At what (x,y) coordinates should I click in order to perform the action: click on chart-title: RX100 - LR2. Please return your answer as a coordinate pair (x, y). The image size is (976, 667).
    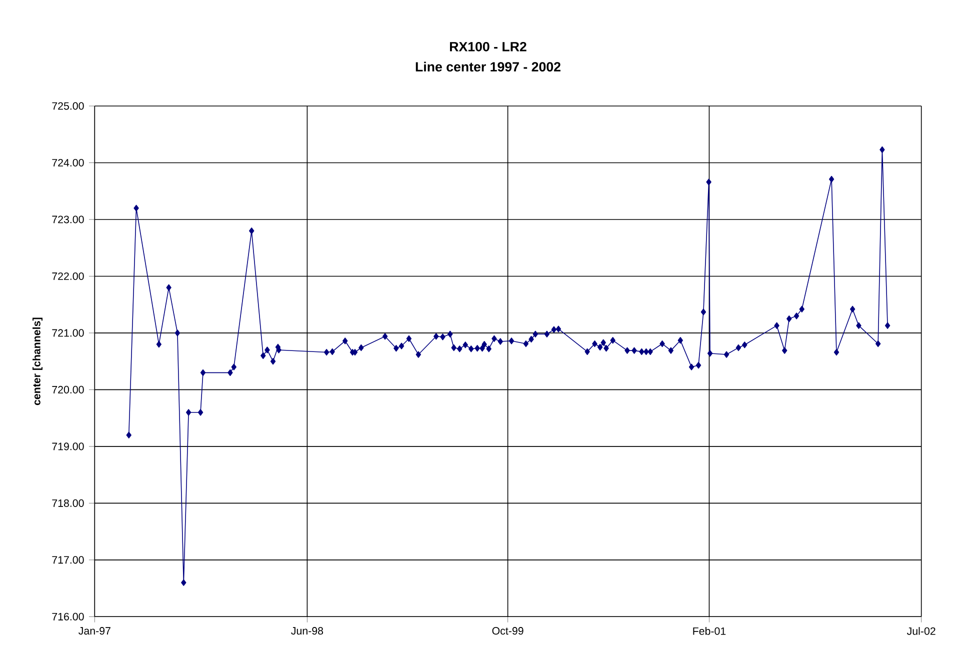
    Looking at the image, I should click on (488, 47).